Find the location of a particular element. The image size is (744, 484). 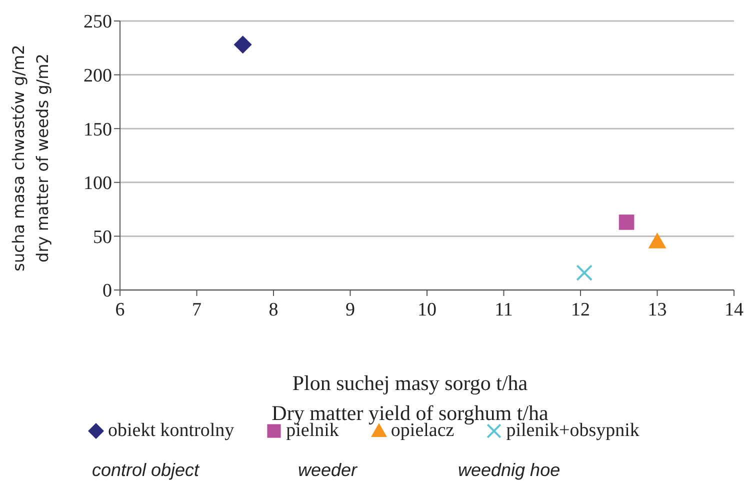

x-tick-label: 12 is located at coordinates (580, 309).